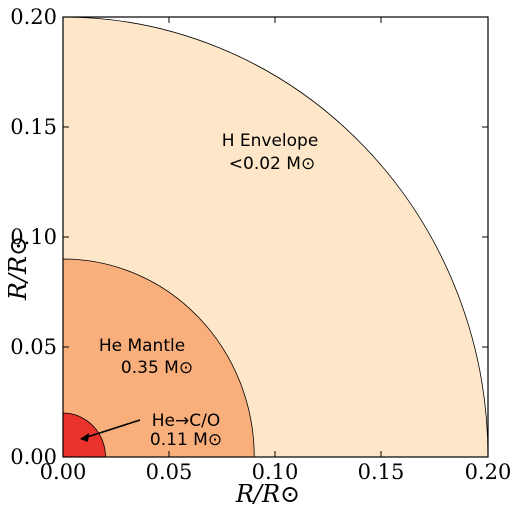 This screenshot has width=520, height=508. Describe the element at coordinates (272, 164) in the screenshot. I see `envelope-mass-label: <0.02 M⊙` at that location.